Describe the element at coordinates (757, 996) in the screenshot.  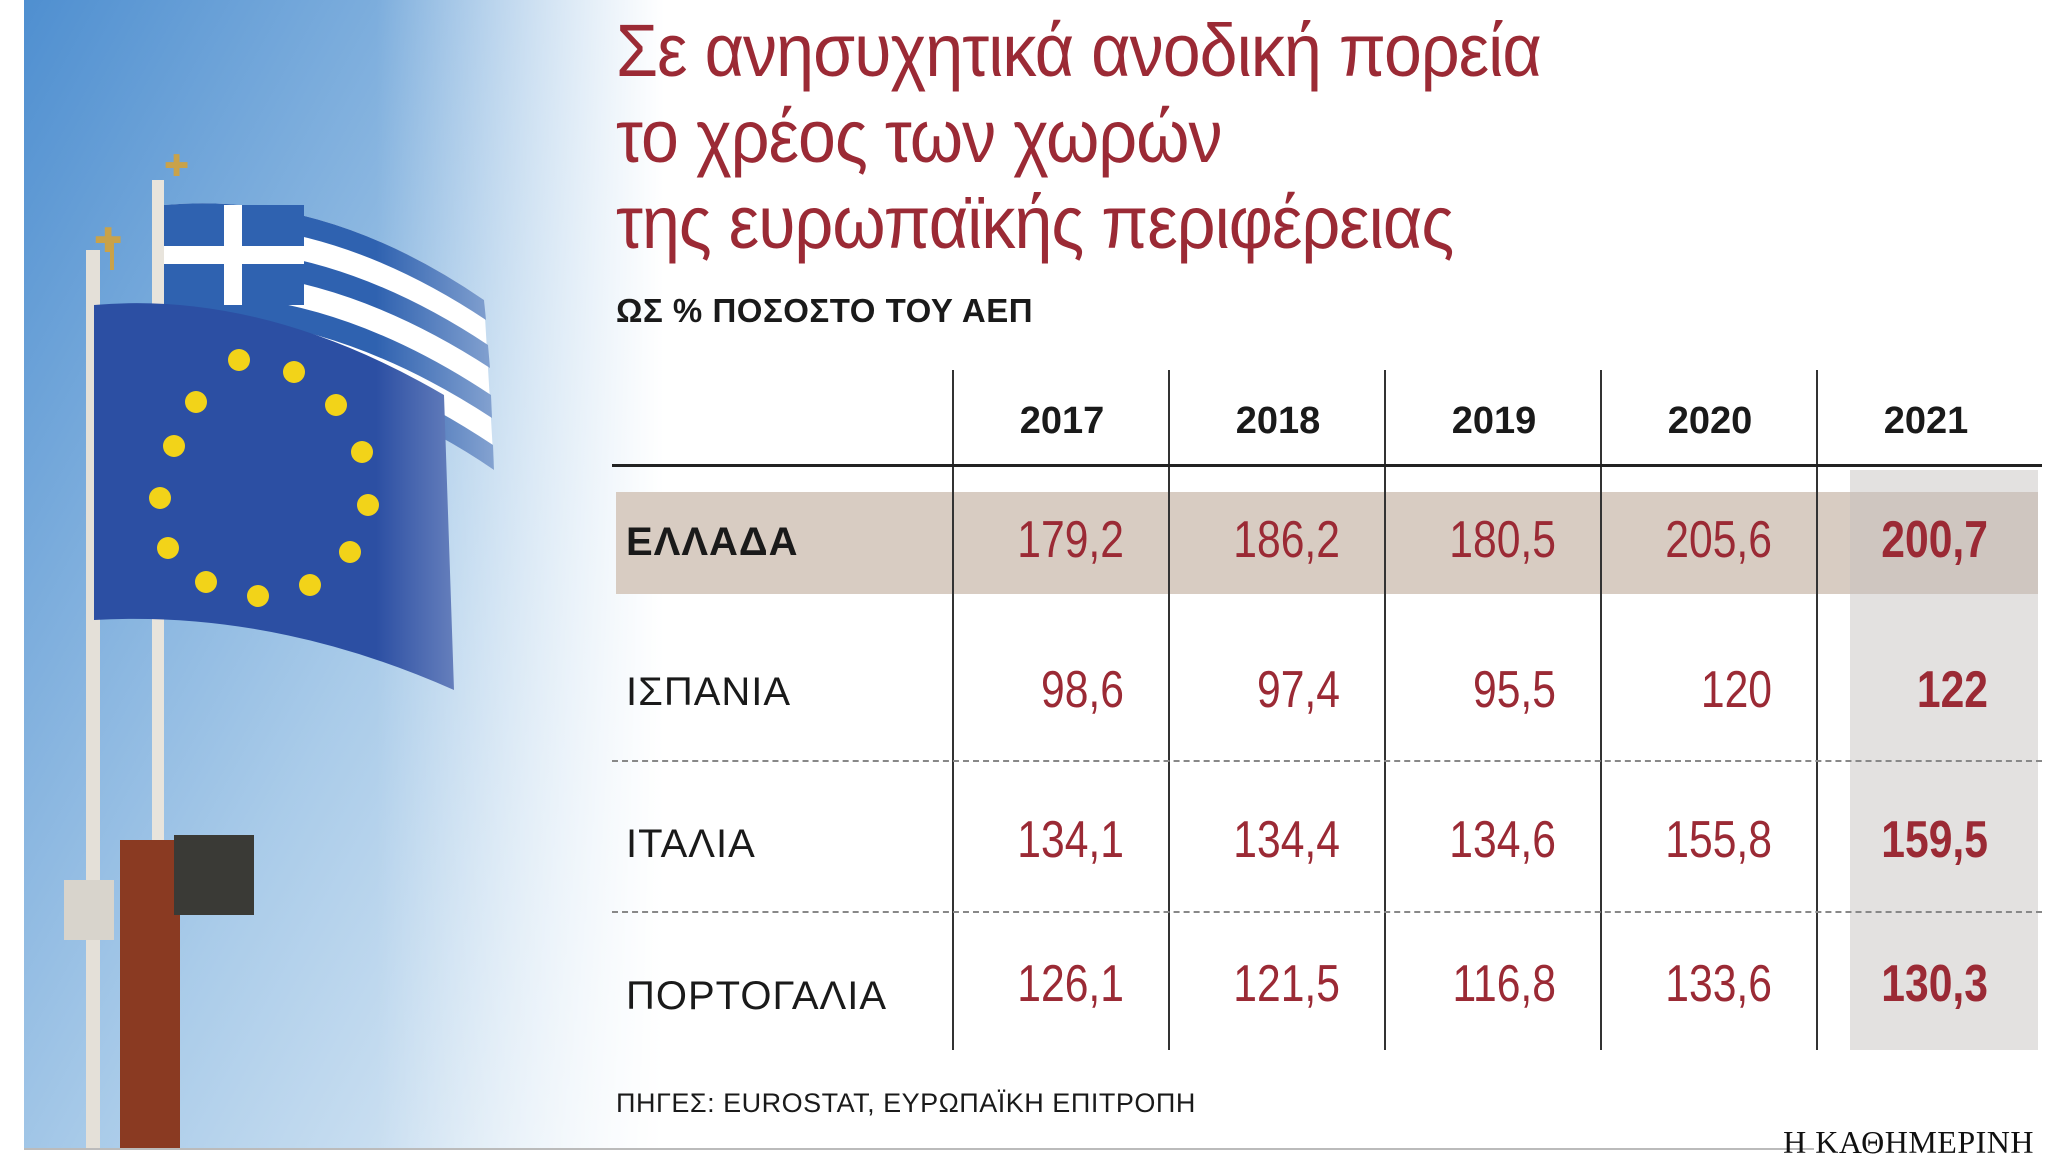
I see `row-label-portugal: ΠΟΡΤΟΓΑΛΙΑ` at that location.